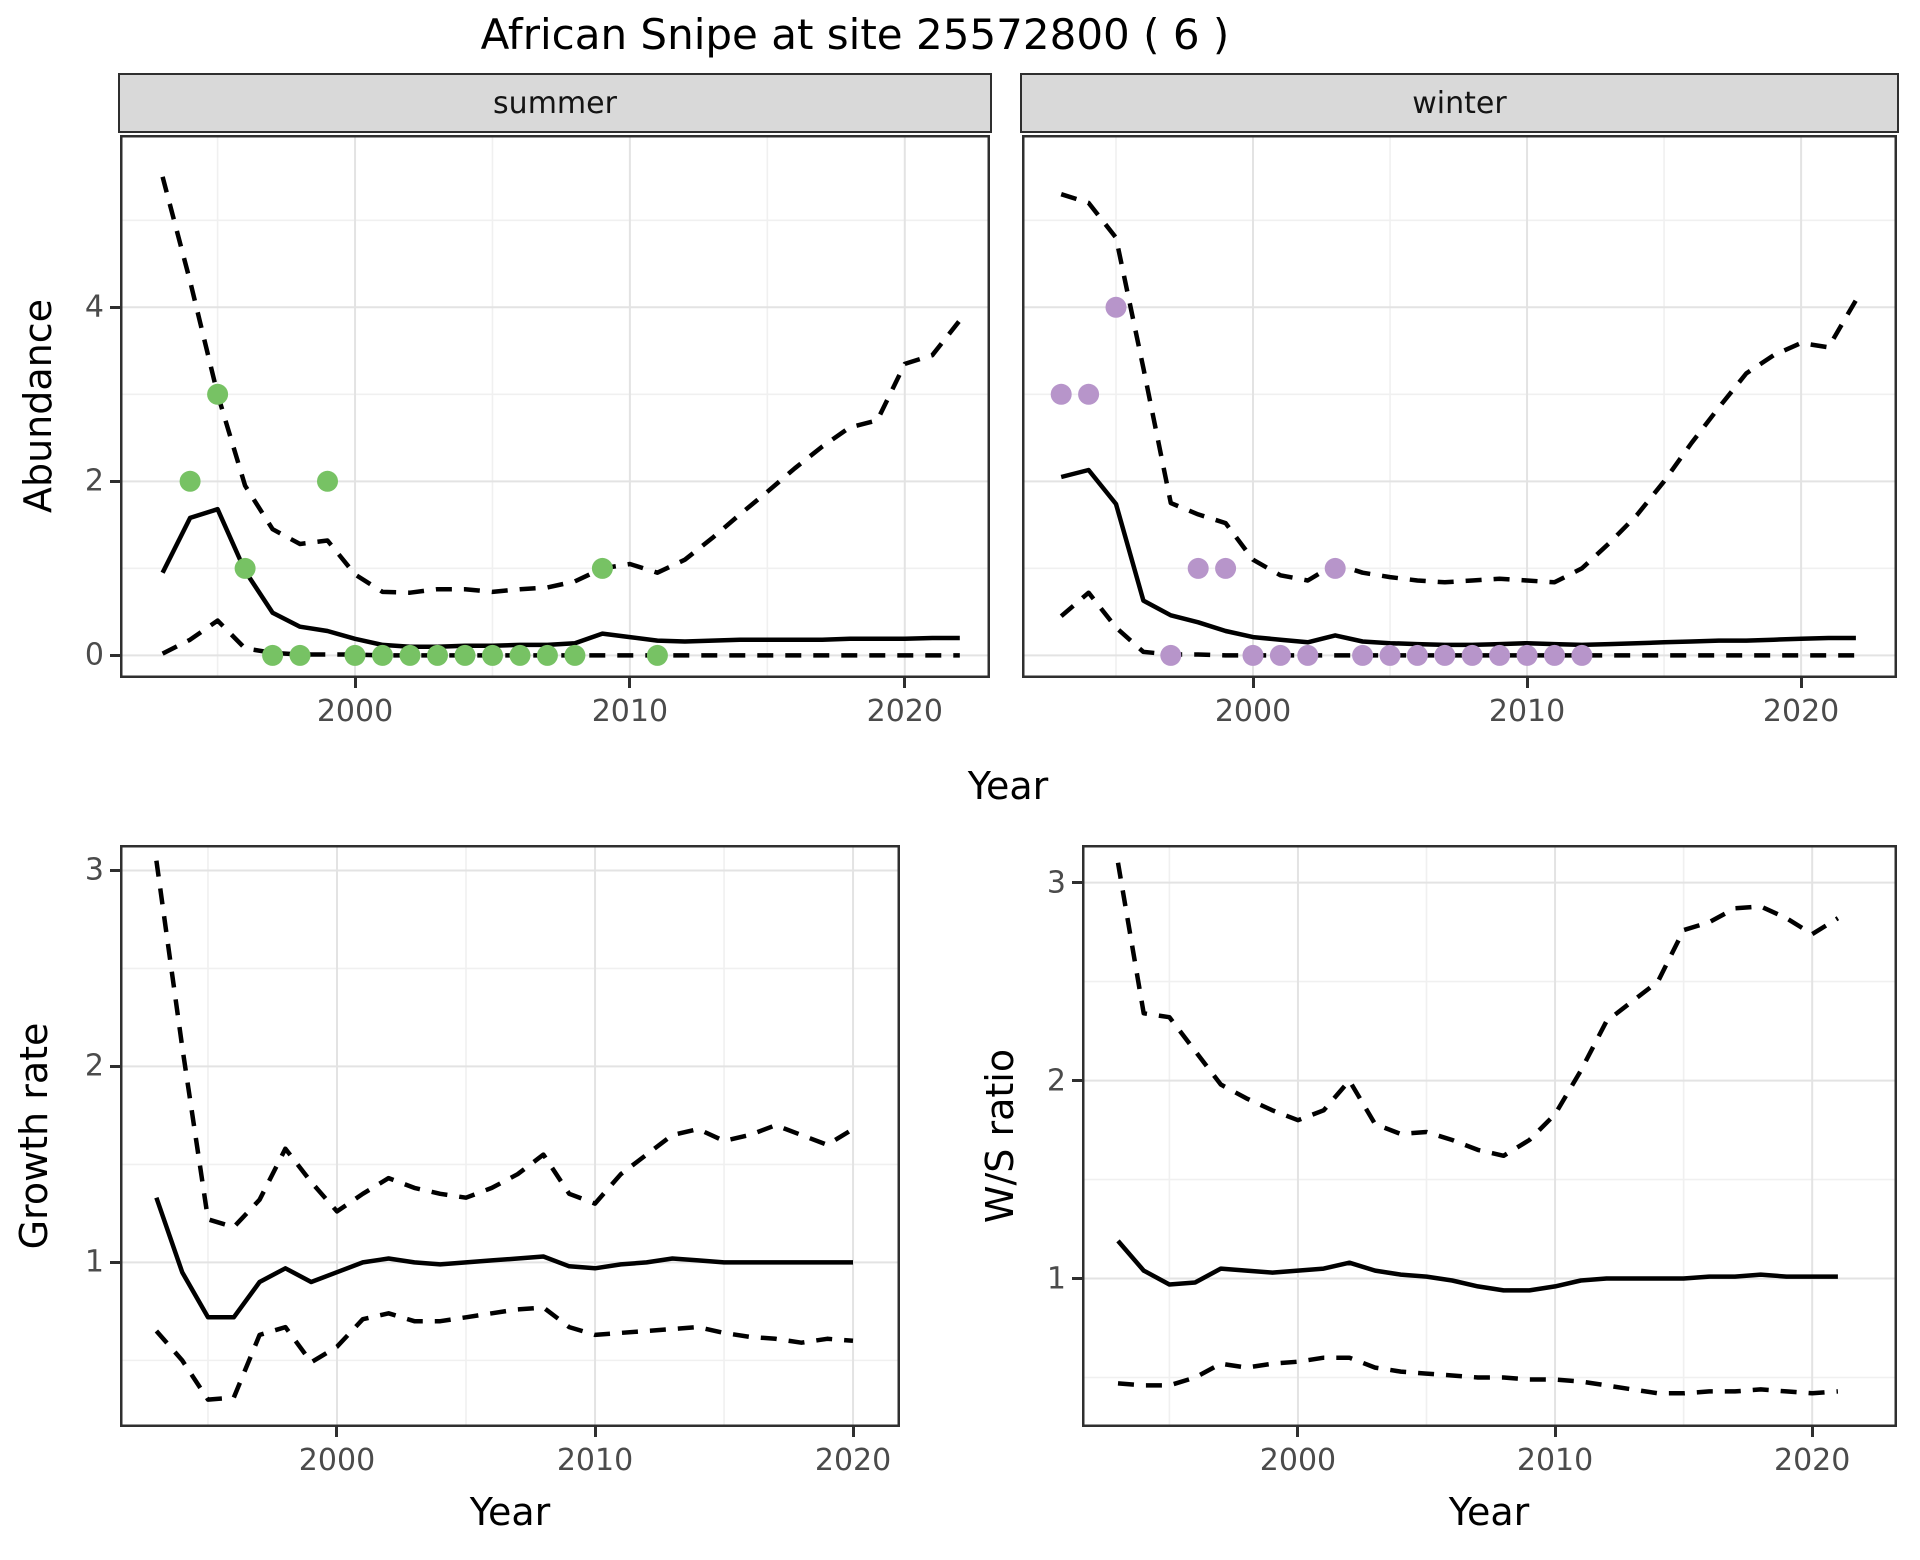 This screenshot has height=1560, width=1920. Describe the element at coordinates (855, 34) in the screenshot. I see `figure-title: African Snipe at site 25572800 ( 6 )` at that location.